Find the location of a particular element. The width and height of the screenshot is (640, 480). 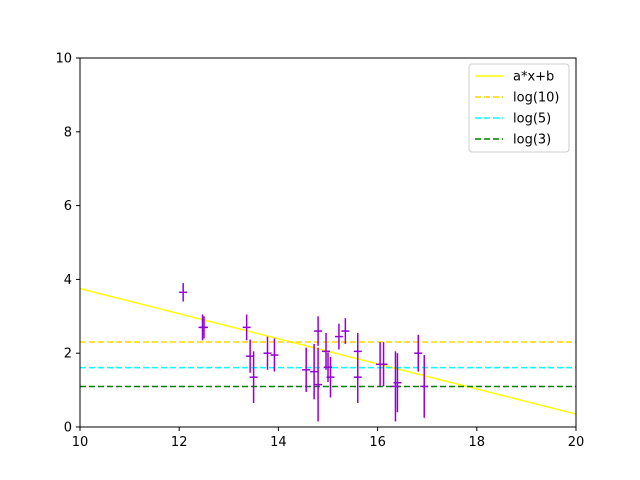

y-tick-label: 0 is located at coordinates (68, 428).